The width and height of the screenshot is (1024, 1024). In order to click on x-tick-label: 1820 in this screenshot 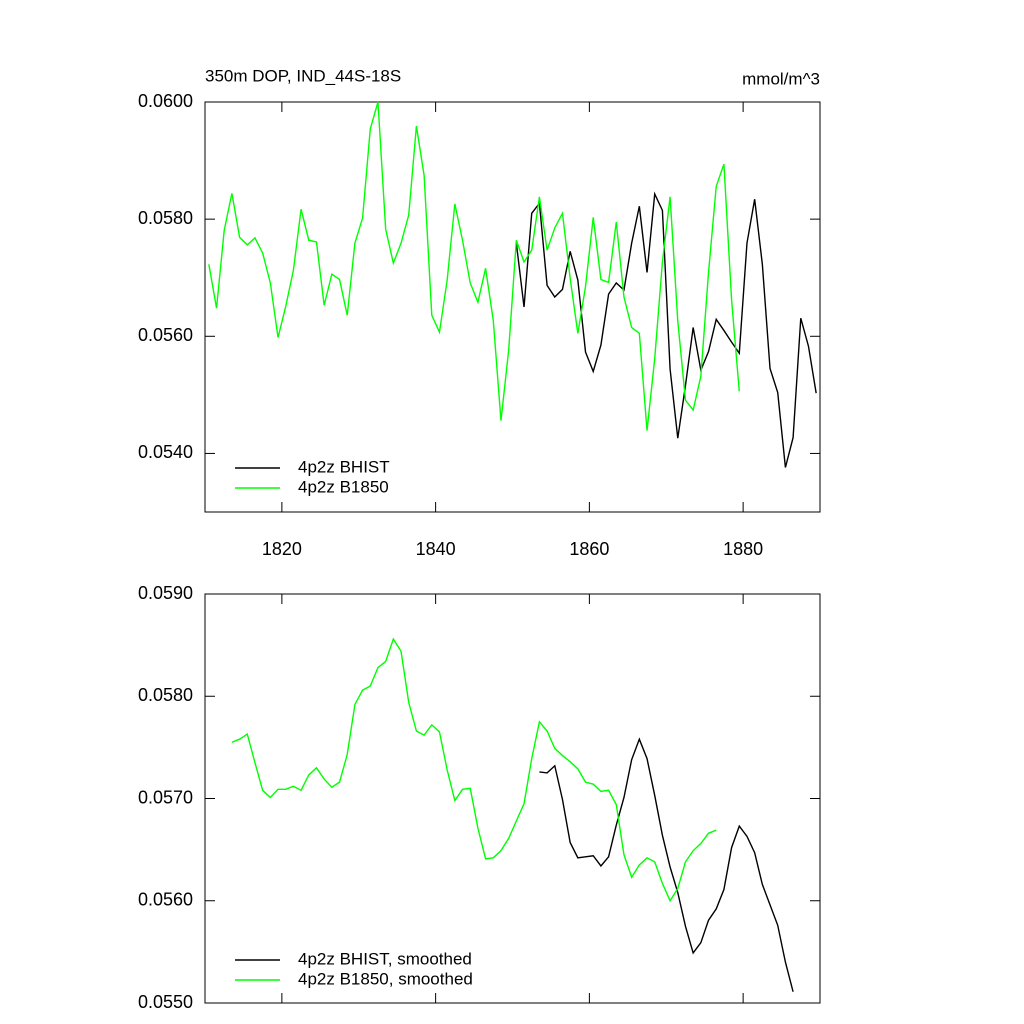, I will do `click(282, 549)`.